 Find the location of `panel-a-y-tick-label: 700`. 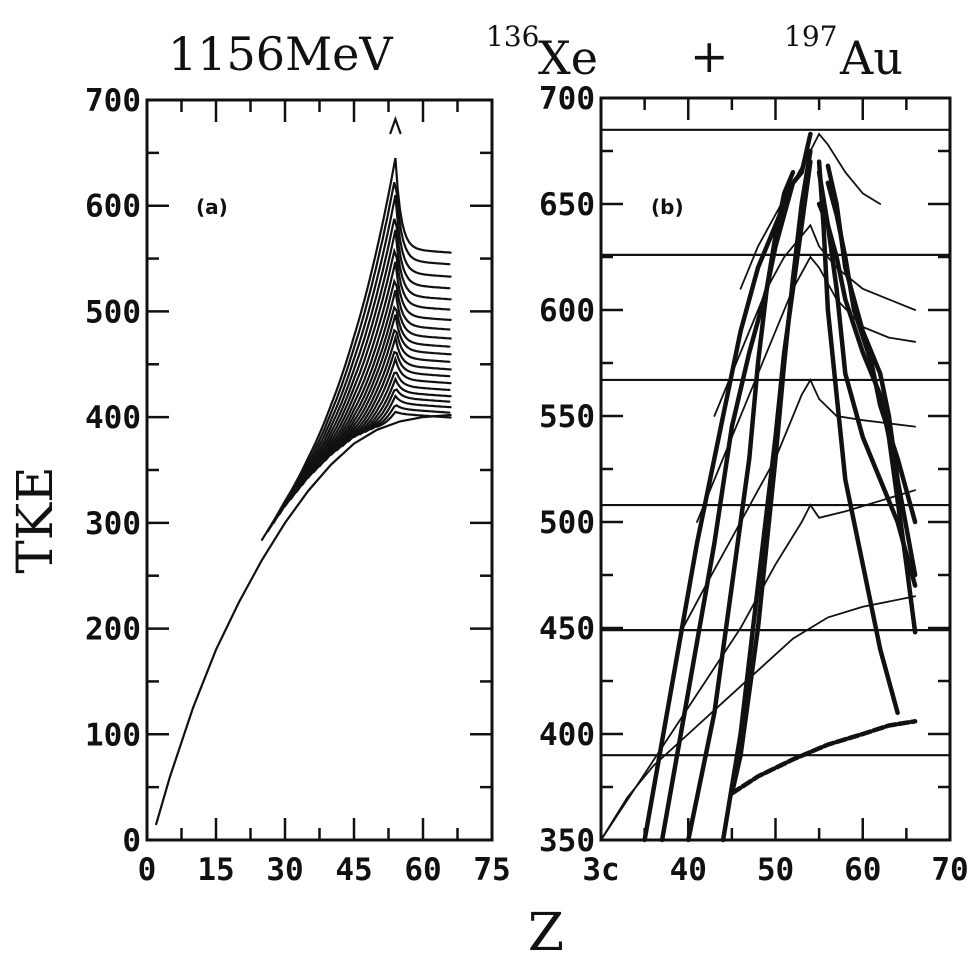

panel-a-y-tick-label: 700 is located at coordinates (113, 101).